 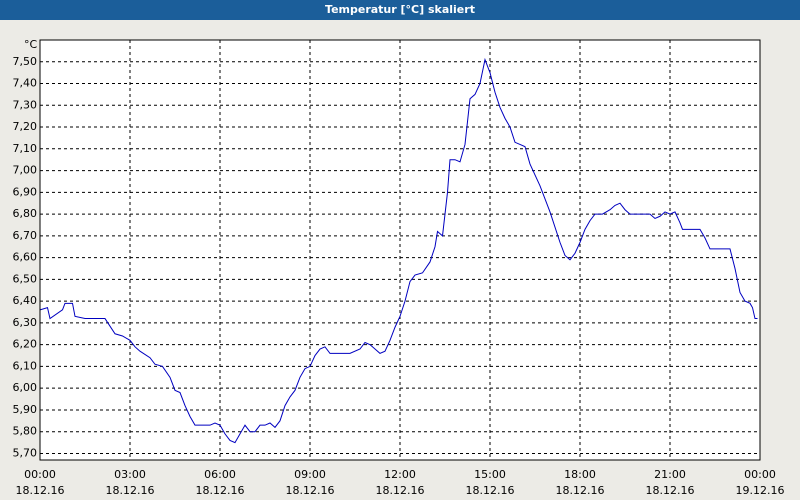 What do you see at coordinates (25, 387) in the screenshot?
I see `y-tick-label: 6,00` at bounding box center [25, 387].